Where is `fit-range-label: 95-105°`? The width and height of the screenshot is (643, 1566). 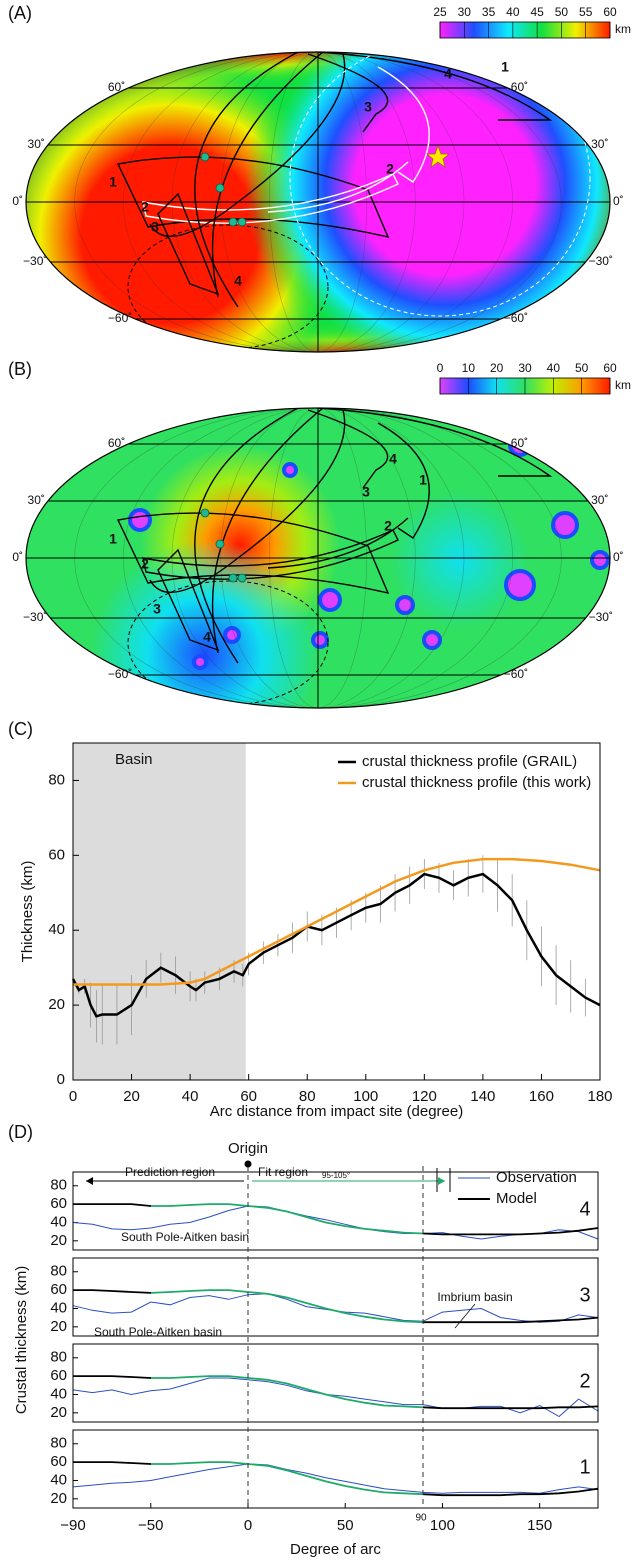 fit-range-label: 95-105° is located at coordinates (336, 1175).